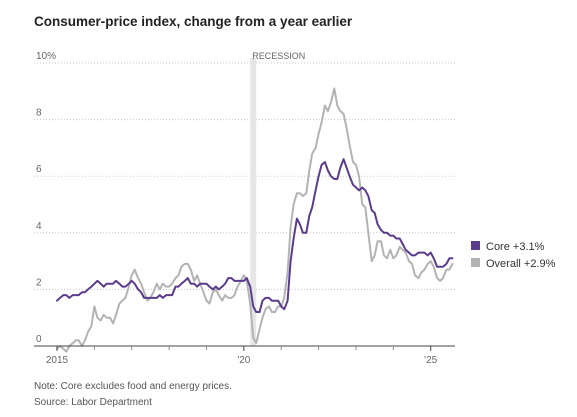 This screenshot has width=577, height=417. I want to click on x-tick-label-2: '25, so click(430, 360).